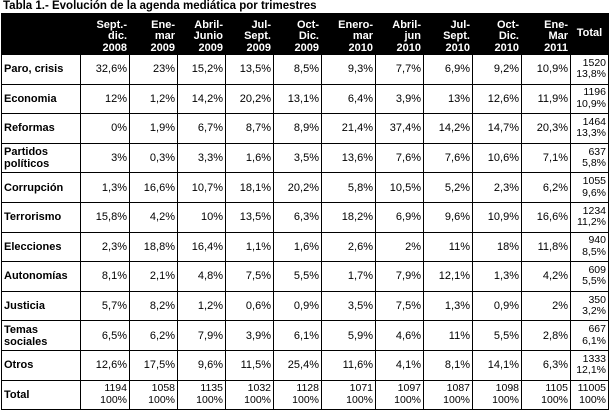 This screenshot has width=610, height=414. What do you see at coordinates (41, 158) in the screenshot?
I see `row-label: Partidos políticos` at bounding box center [41, 158].